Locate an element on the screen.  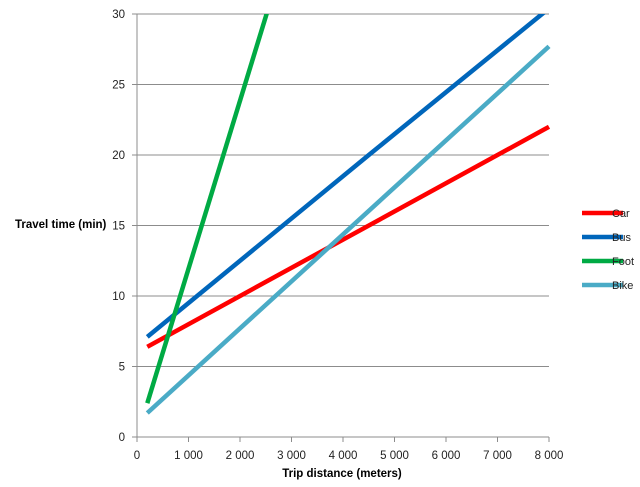
legend-label-car: Car is located at coordinates (621, 214).